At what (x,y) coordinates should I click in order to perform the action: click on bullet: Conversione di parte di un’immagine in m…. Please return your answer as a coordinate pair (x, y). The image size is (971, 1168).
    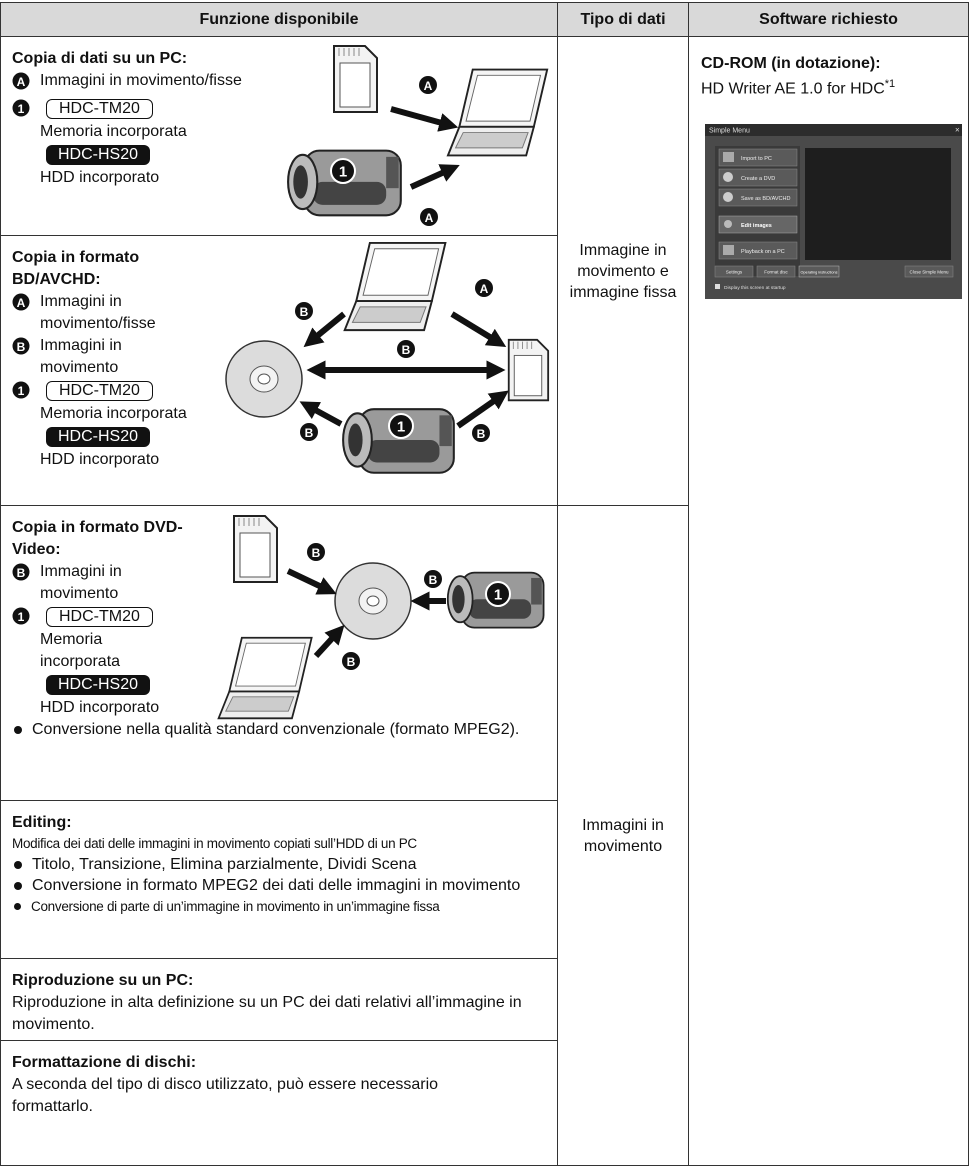
    Looking at the image, I should click on (279, 906).